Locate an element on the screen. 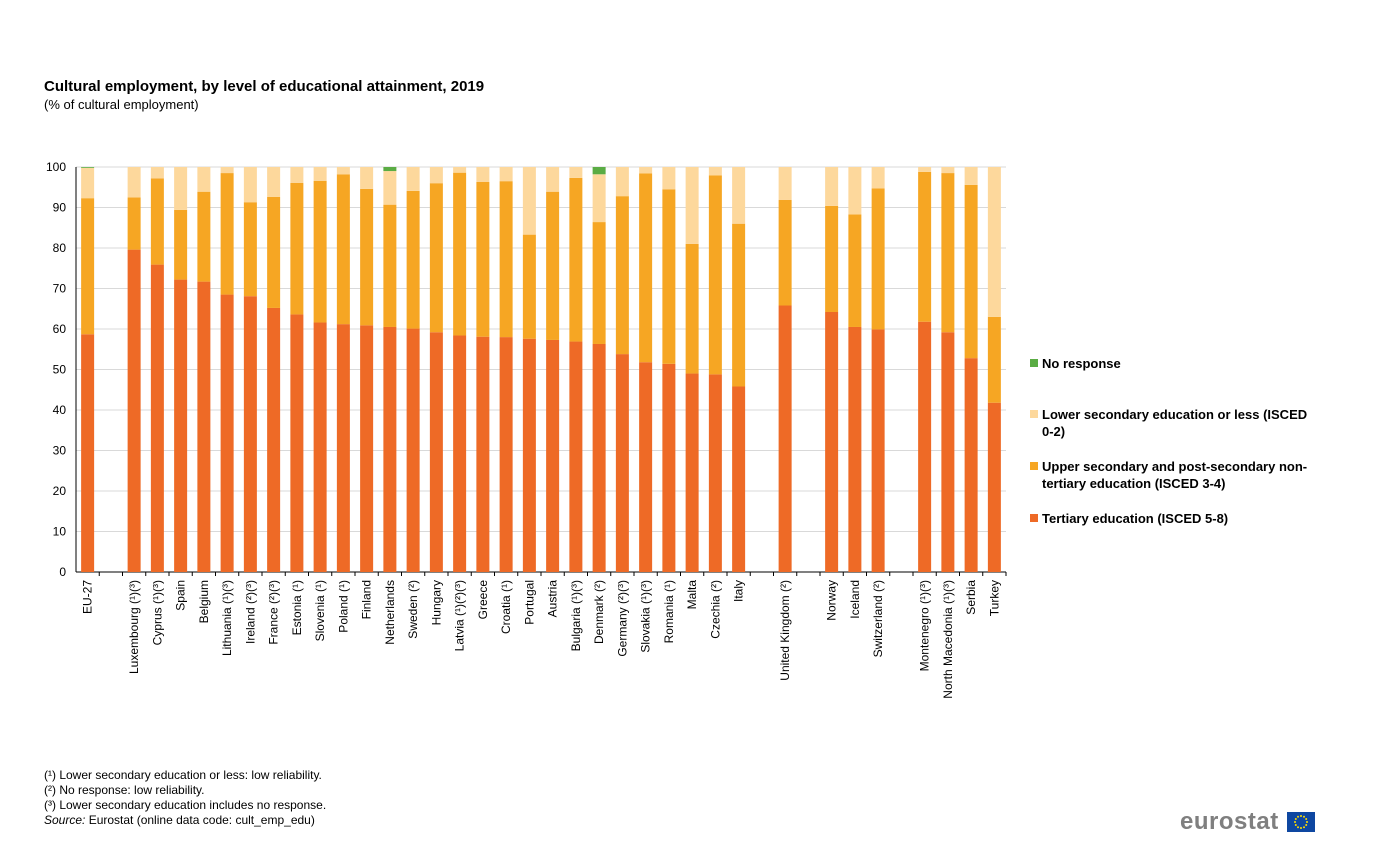  x-tick-label: Italy is located at coordinates (739, 591).